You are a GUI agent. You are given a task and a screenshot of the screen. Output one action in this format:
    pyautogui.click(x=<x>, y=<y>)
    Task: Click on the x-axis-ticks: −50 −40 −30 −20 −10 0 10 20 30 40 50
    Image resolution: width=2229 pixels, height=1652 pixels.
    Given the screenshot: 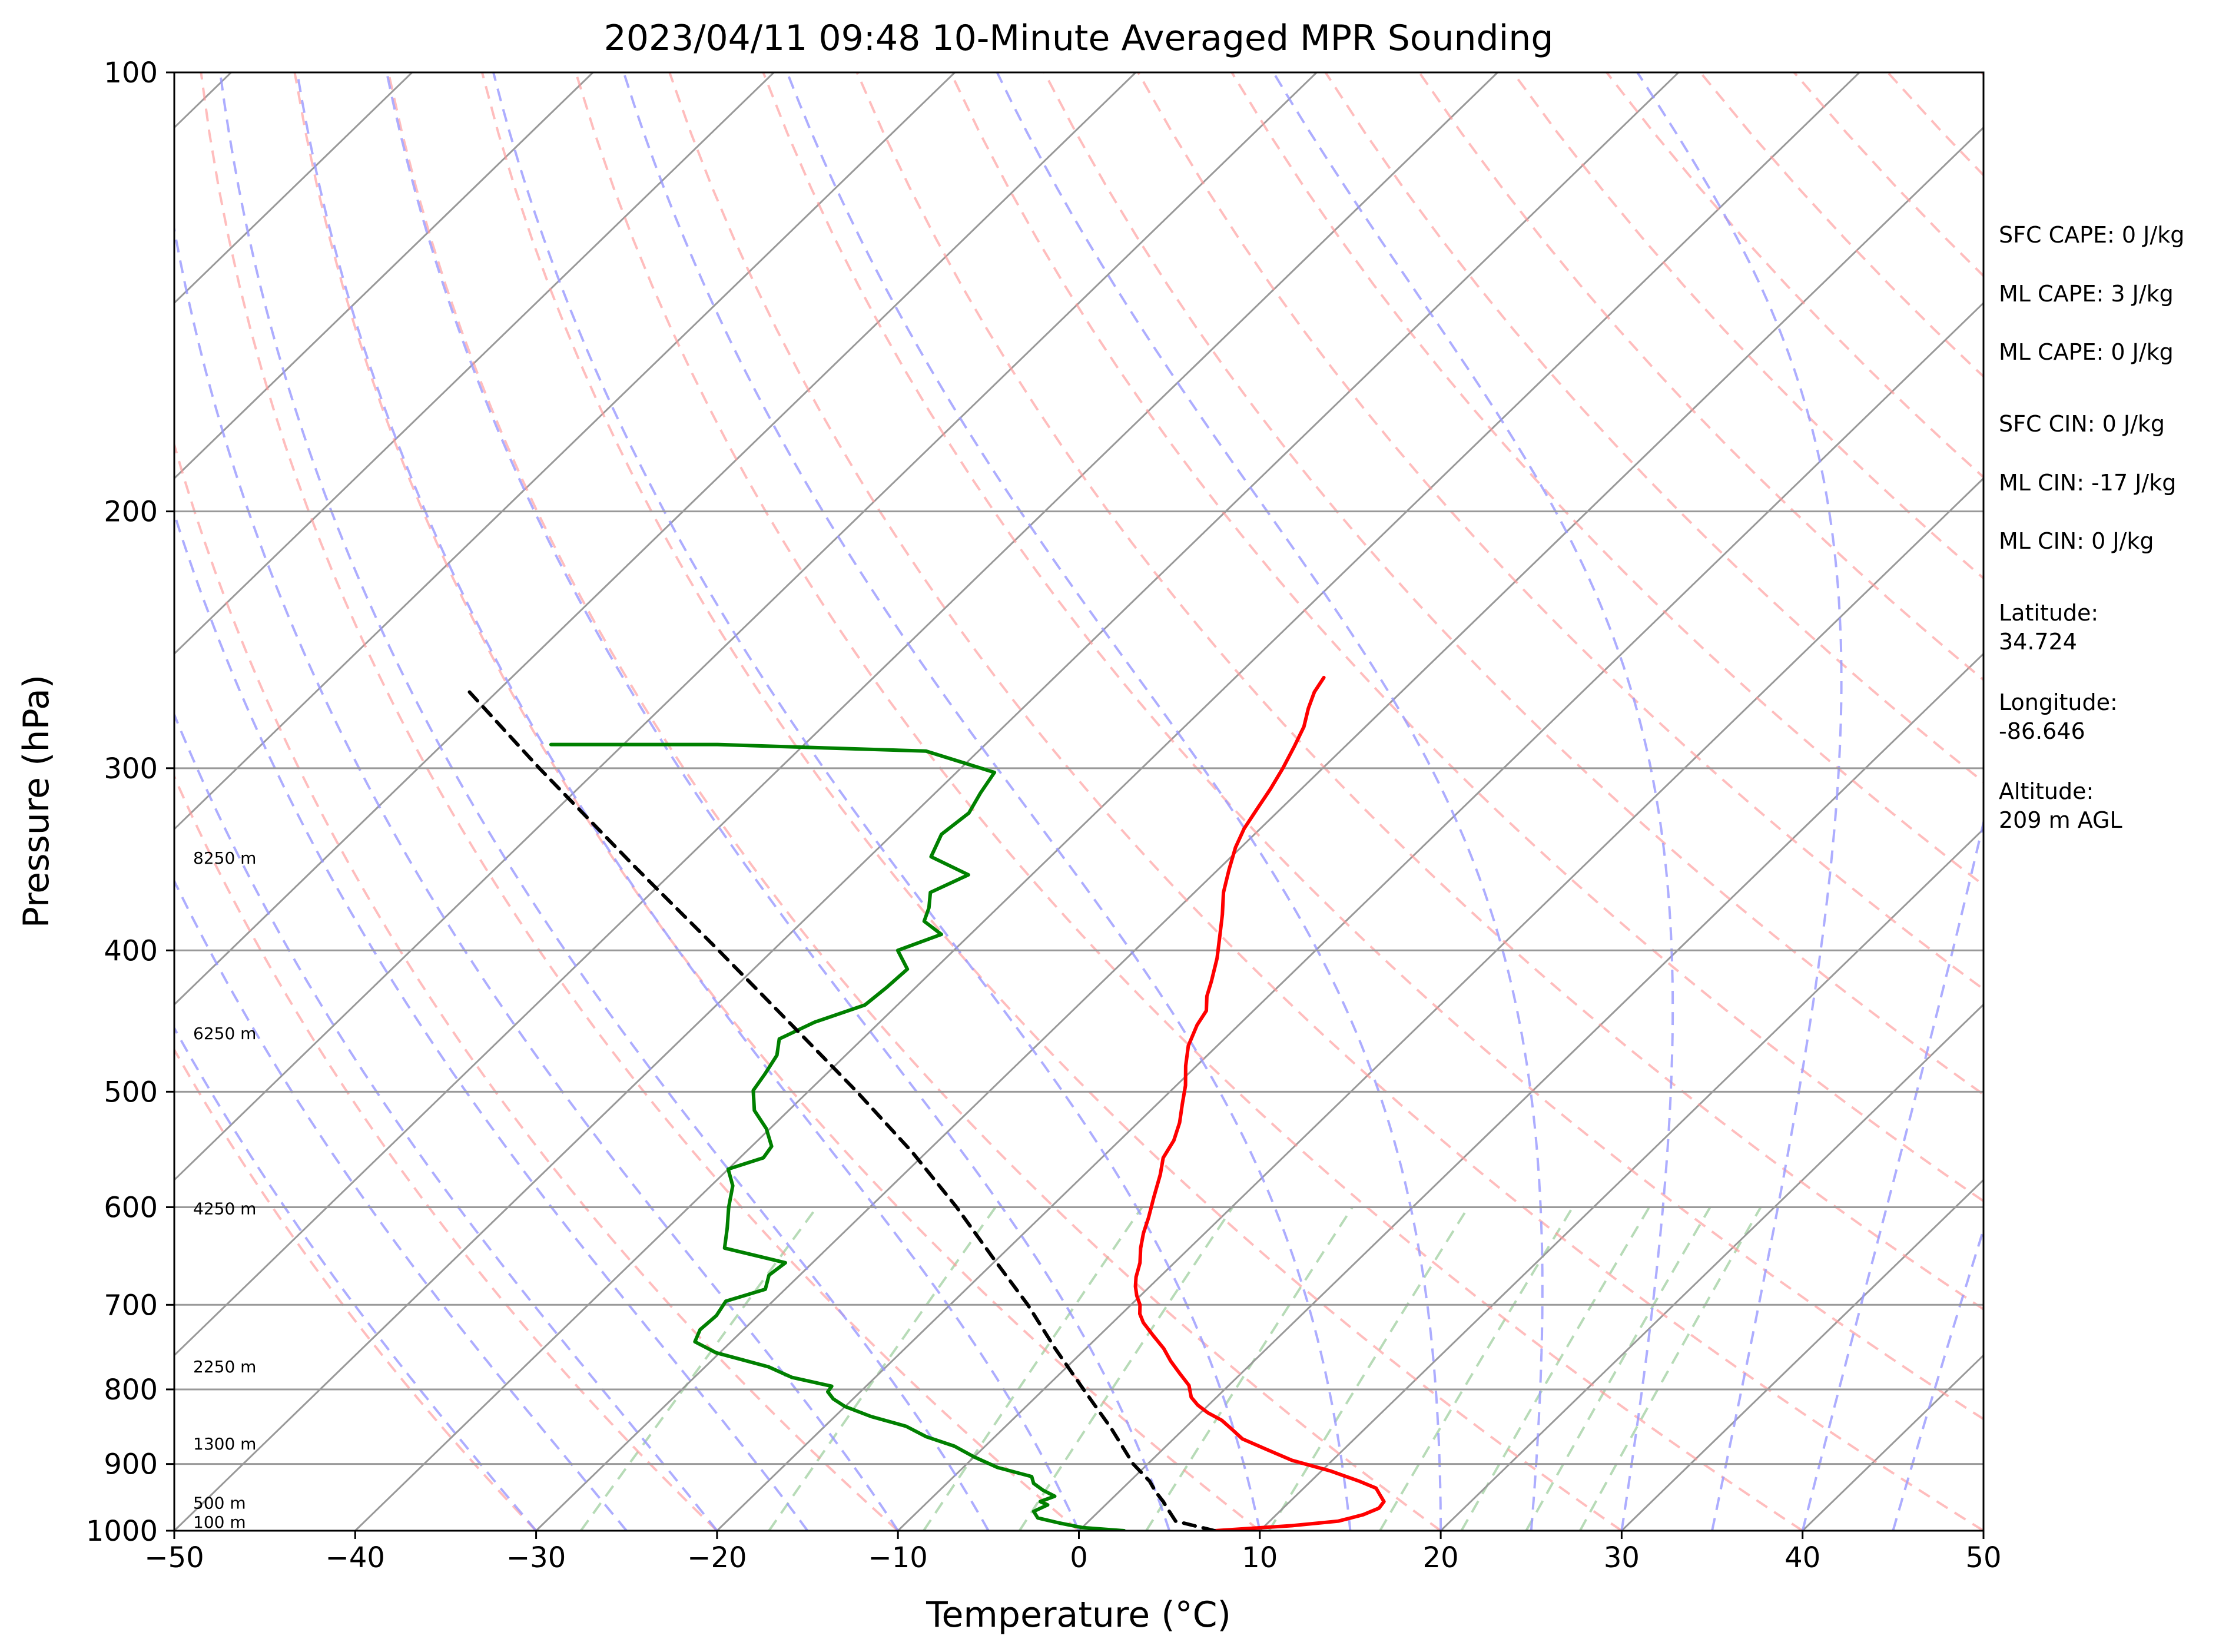 What is the action you would take?
    pyautogui.click(x=1073, y=1552)
    